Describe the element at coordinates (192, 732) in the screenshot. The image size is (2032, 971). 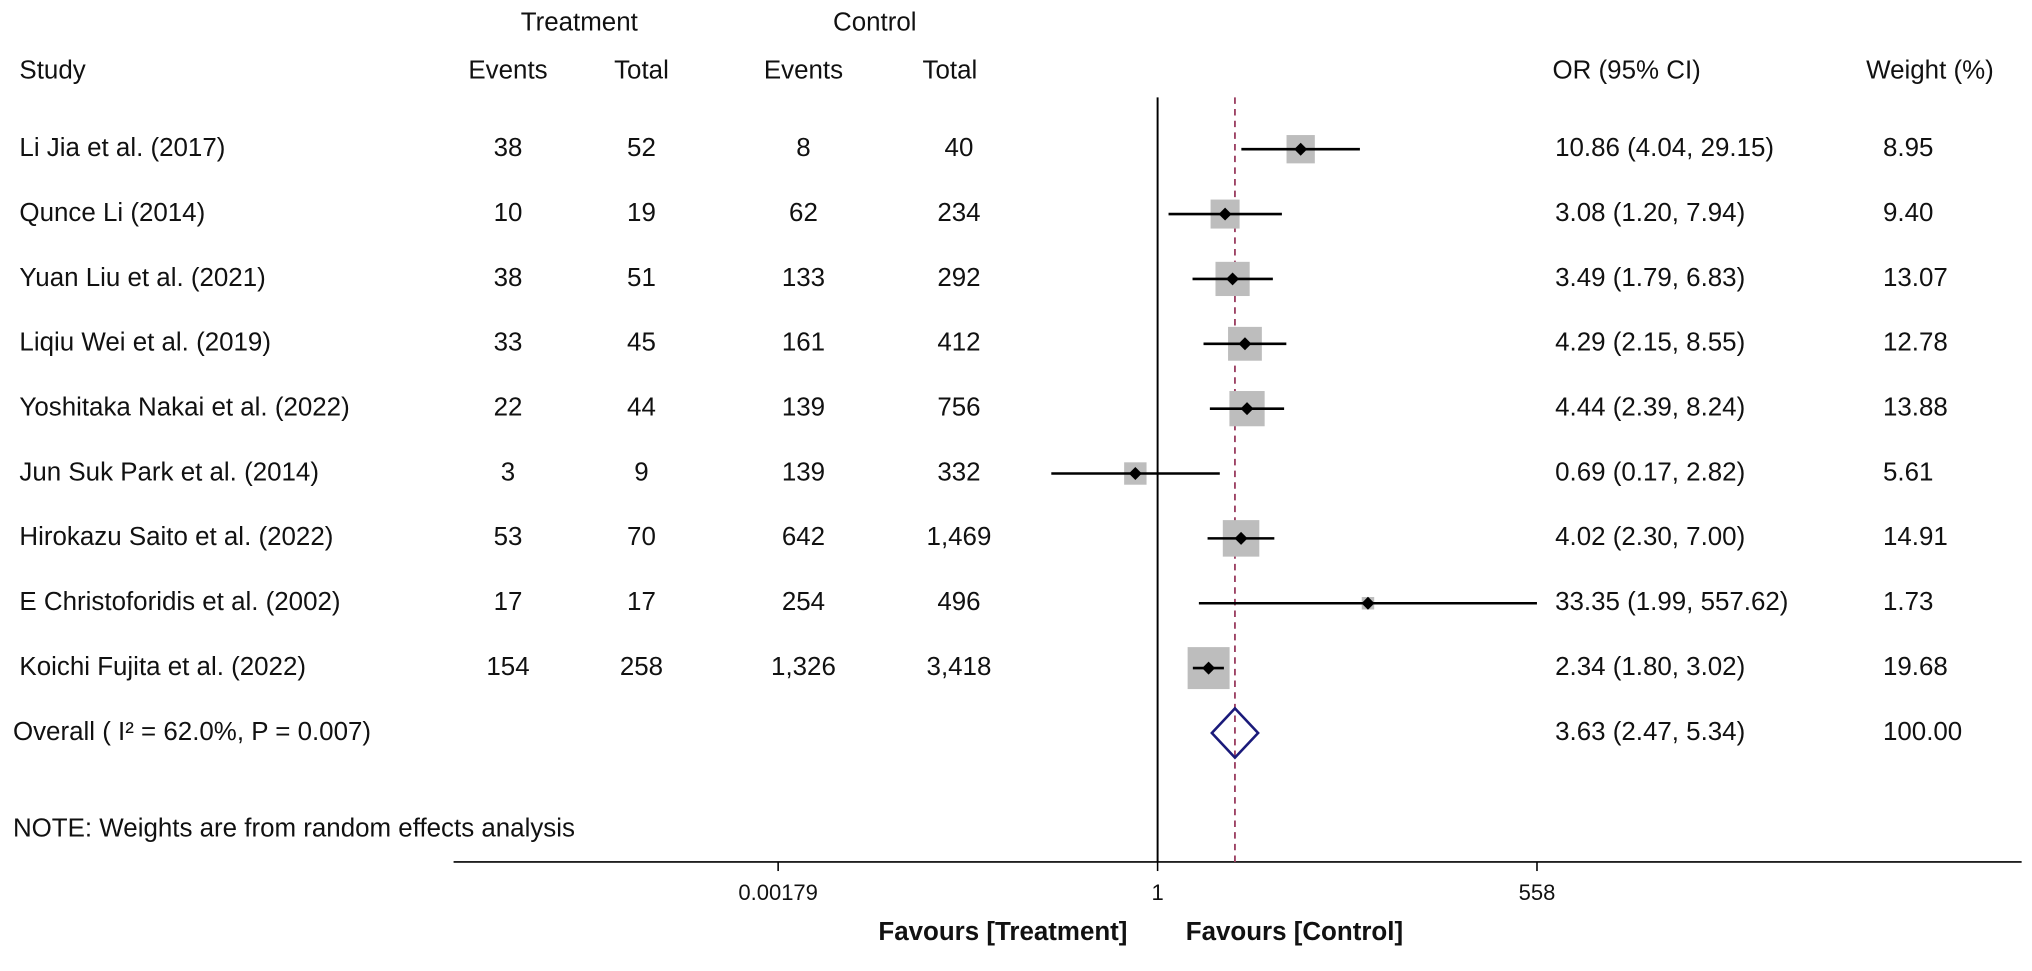
I see `overall-label: Overall ( I² = 62.0%, P = 0.007)` at that location.